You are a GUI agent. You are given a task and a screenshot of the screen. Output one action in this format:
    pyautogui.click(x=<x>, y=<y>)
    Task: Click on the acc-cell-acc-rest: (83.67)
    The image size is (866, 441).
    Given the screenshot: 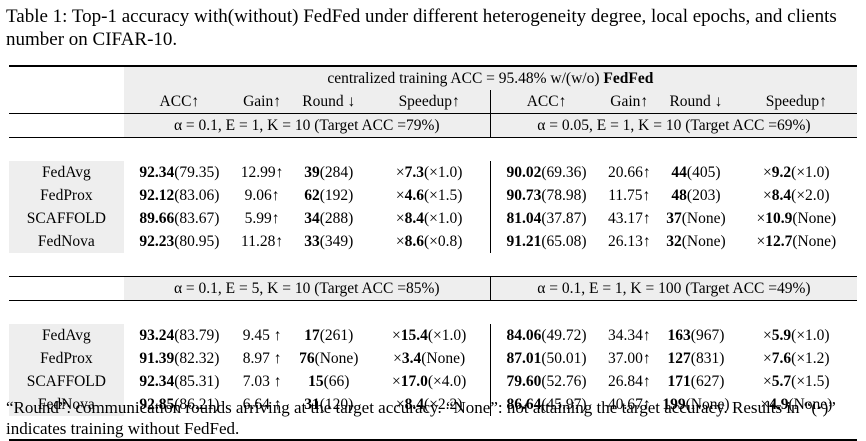 What is the action you would take?
    pyautogui.click(x=197, y=218)
    